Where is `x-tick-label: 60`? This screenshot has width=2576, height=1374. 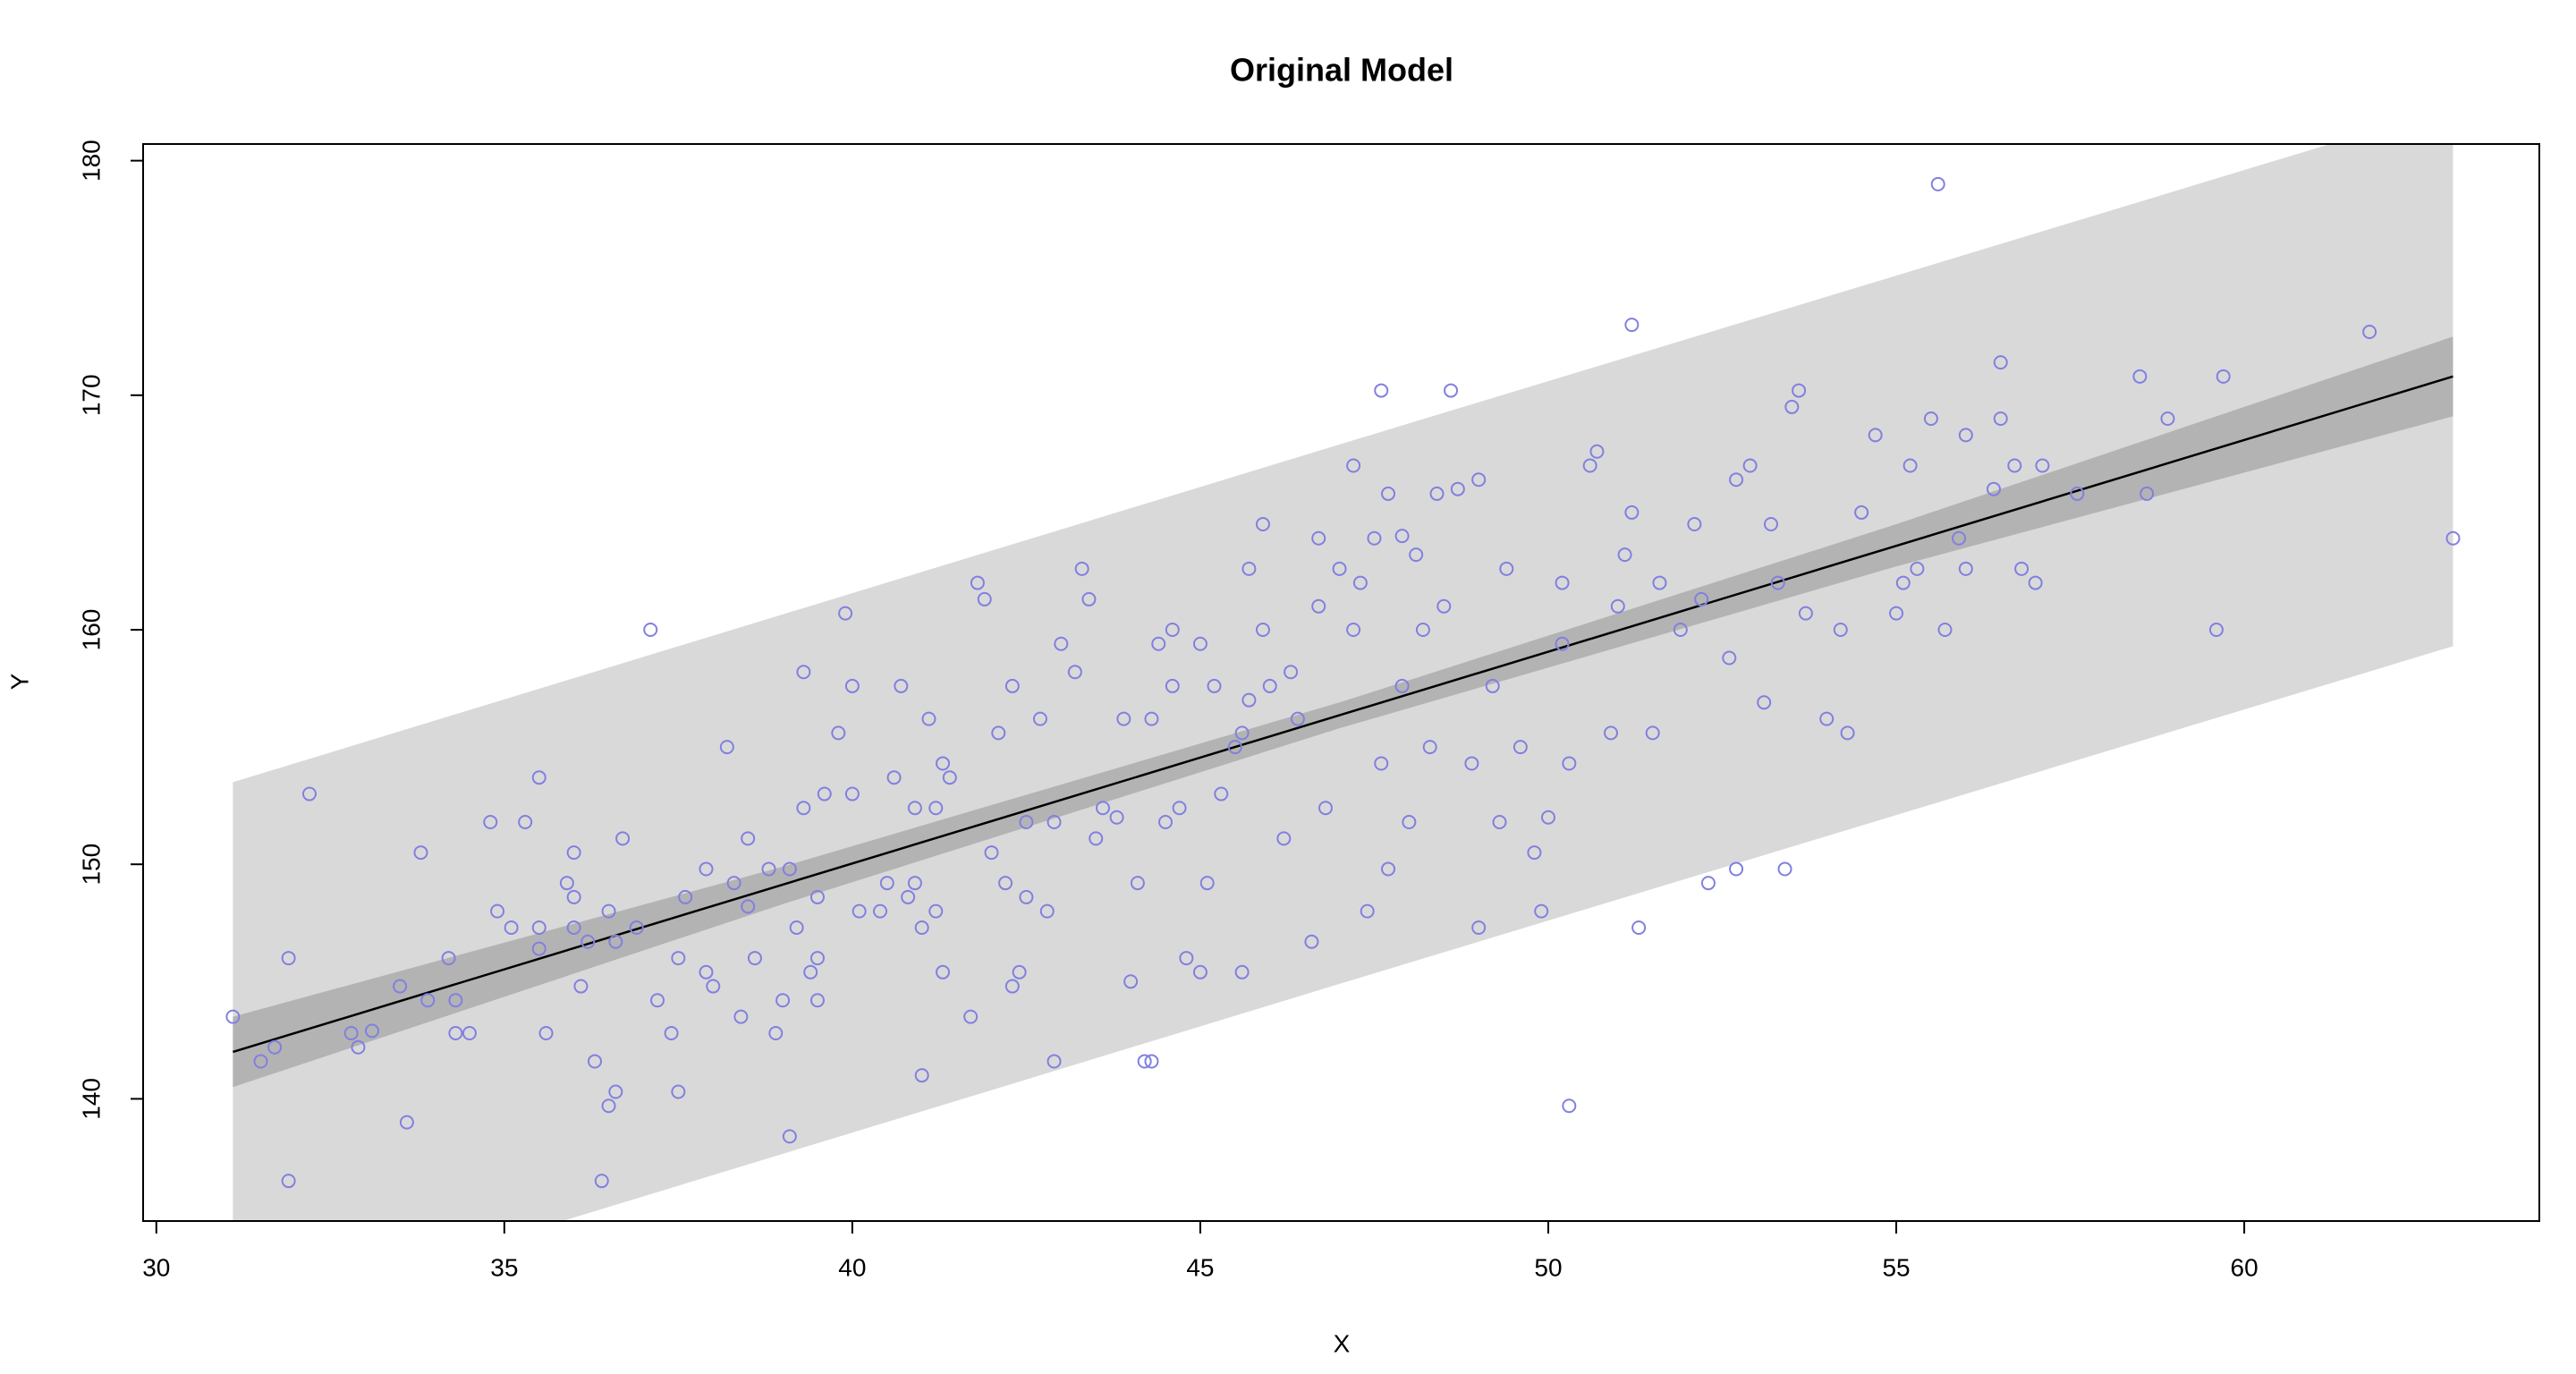
x-tick-label: 60 is located at coordinates (2244, 1267).